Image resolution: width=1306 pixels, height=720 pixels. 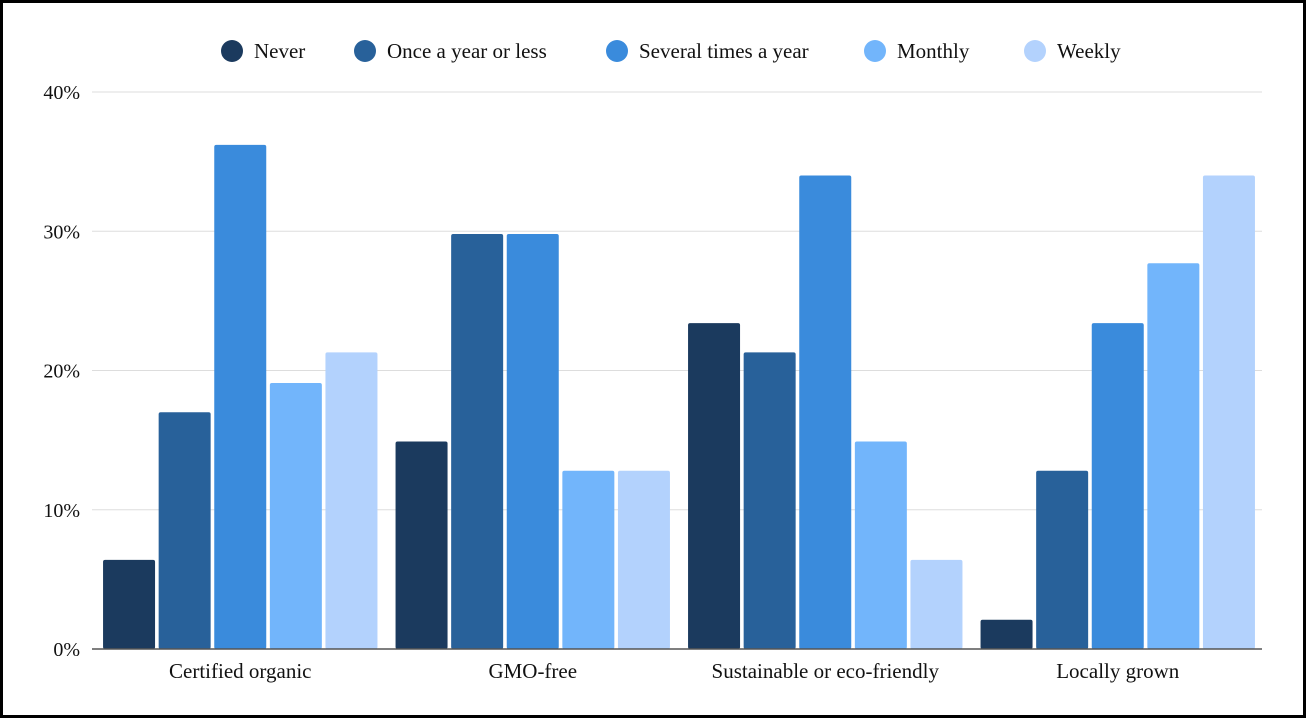 I want to click on legend-item: Several times a year, so click(x=707, y=51).